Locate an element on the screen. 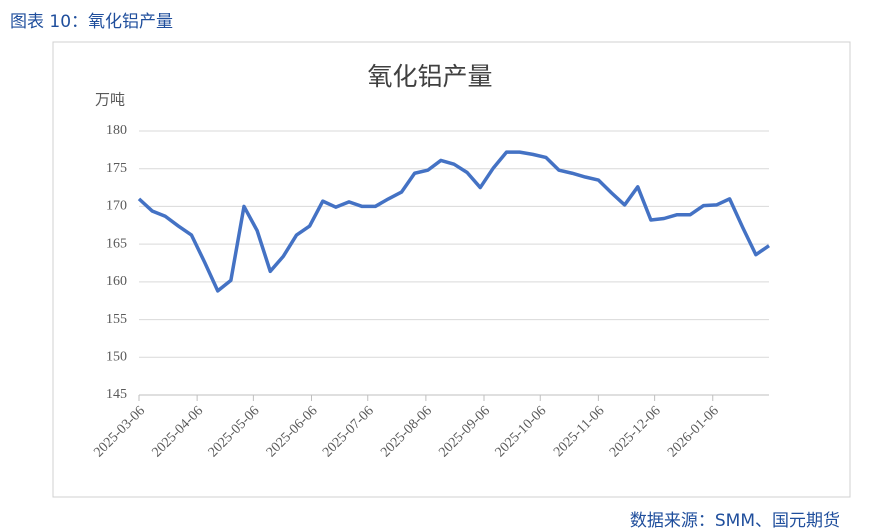 The image size is (880, 532). source-note: 数据来源：SMM、国元期货 is located at coordinates (735, 521).